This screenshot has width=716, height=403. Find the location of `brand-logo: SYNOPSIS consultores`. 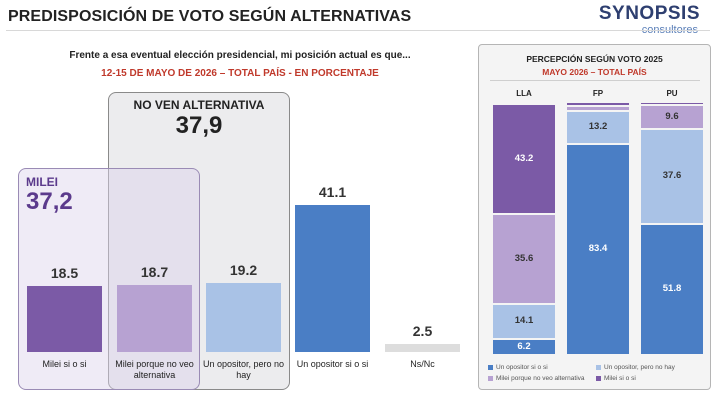

brand-logo: SYNOPSIS consultores is located at coordinates (649, 20).